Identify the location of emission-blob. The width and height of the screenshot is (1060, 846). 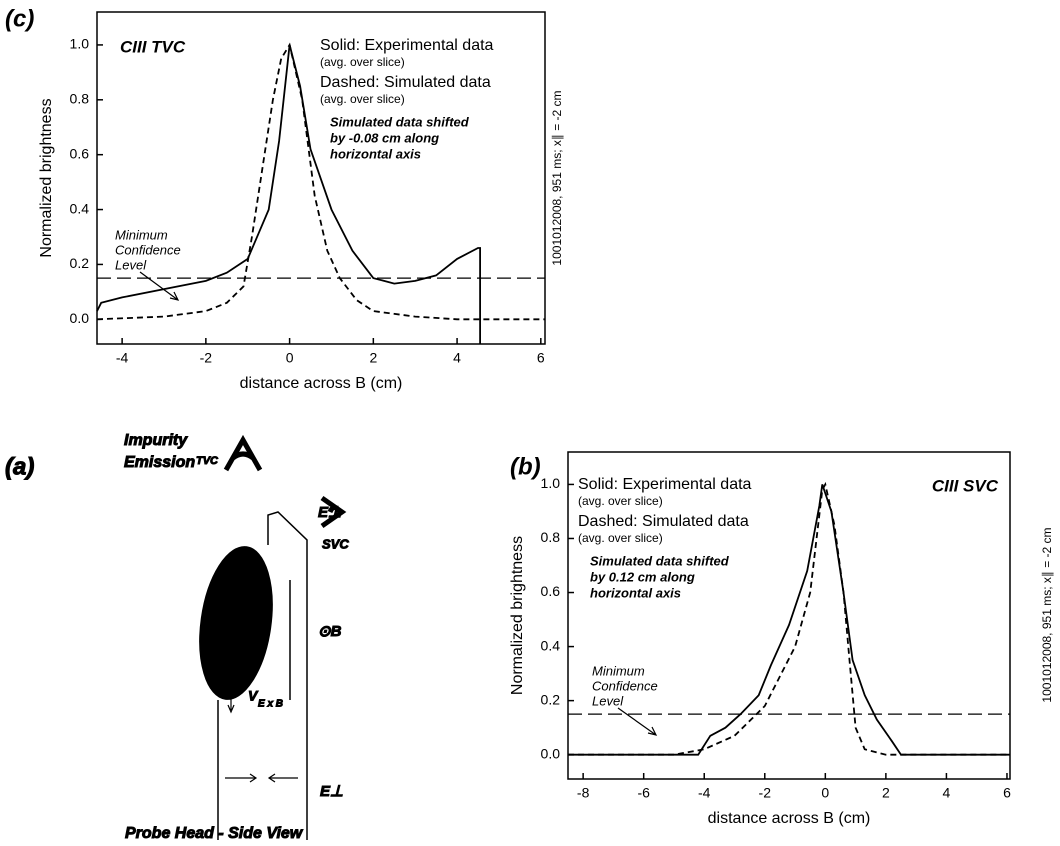
(236, 623).